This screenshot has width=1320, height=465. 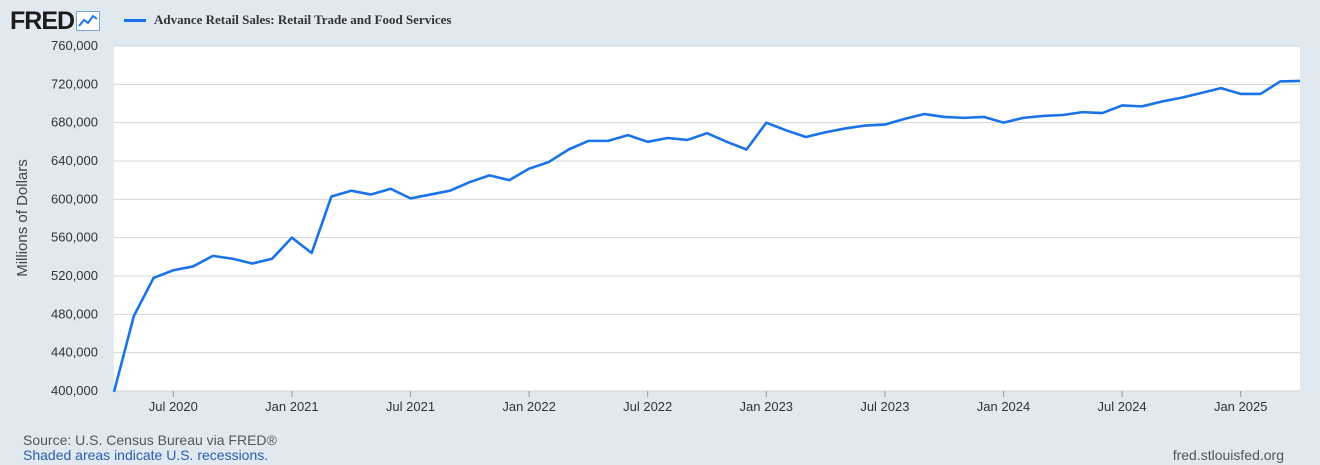 I want to click on y-tick-label: 440,000, so click(x=74, y=352).